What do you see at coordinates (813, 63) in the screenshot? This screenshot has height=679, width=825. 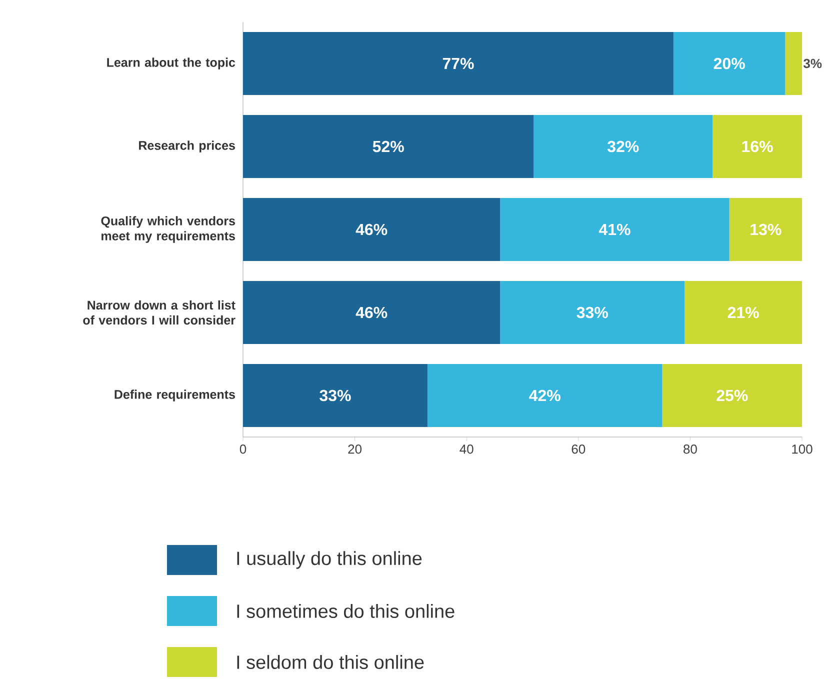 I see `data-label: 3%` at bounding box center [813, 63].